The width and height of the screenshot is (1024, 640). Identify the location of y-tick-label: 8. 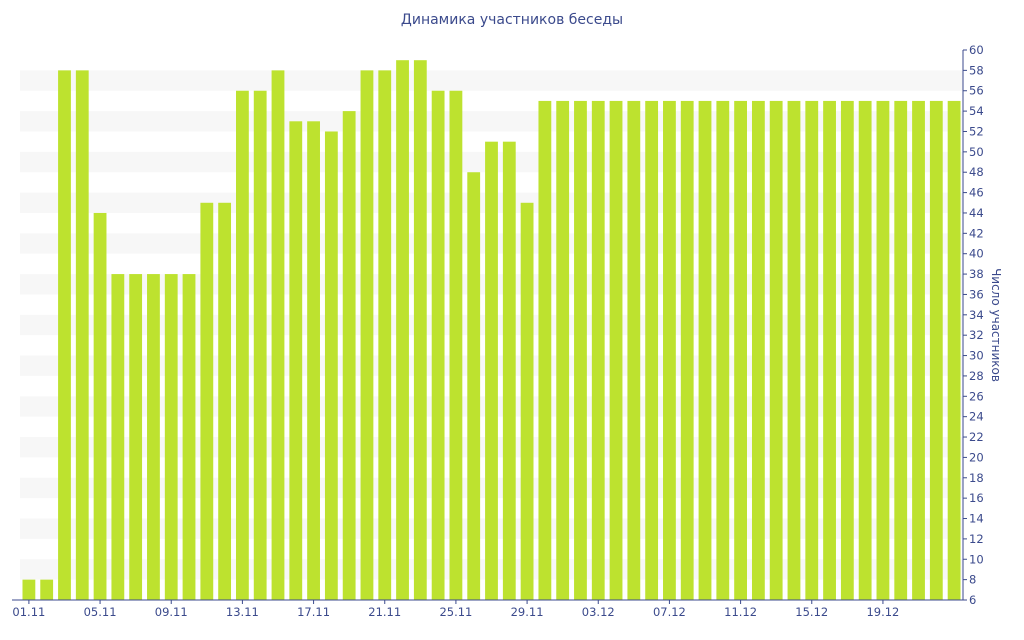
(972, 580).